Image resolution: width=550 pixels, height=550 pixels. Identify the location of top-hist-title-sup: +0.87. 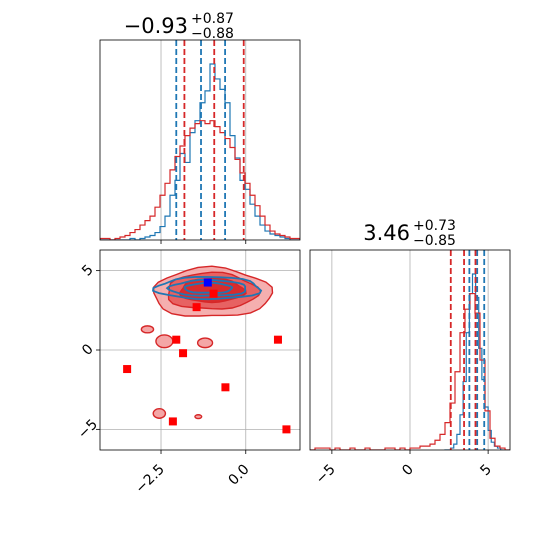
(212, 19).